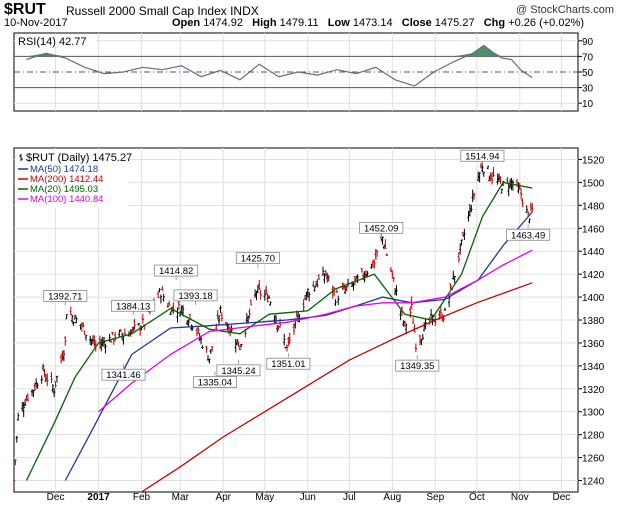  What do you see at coordinates (477, 497) in the screenshot?
I see `x-tick-label: Oct` at bounding box center [477, 497].